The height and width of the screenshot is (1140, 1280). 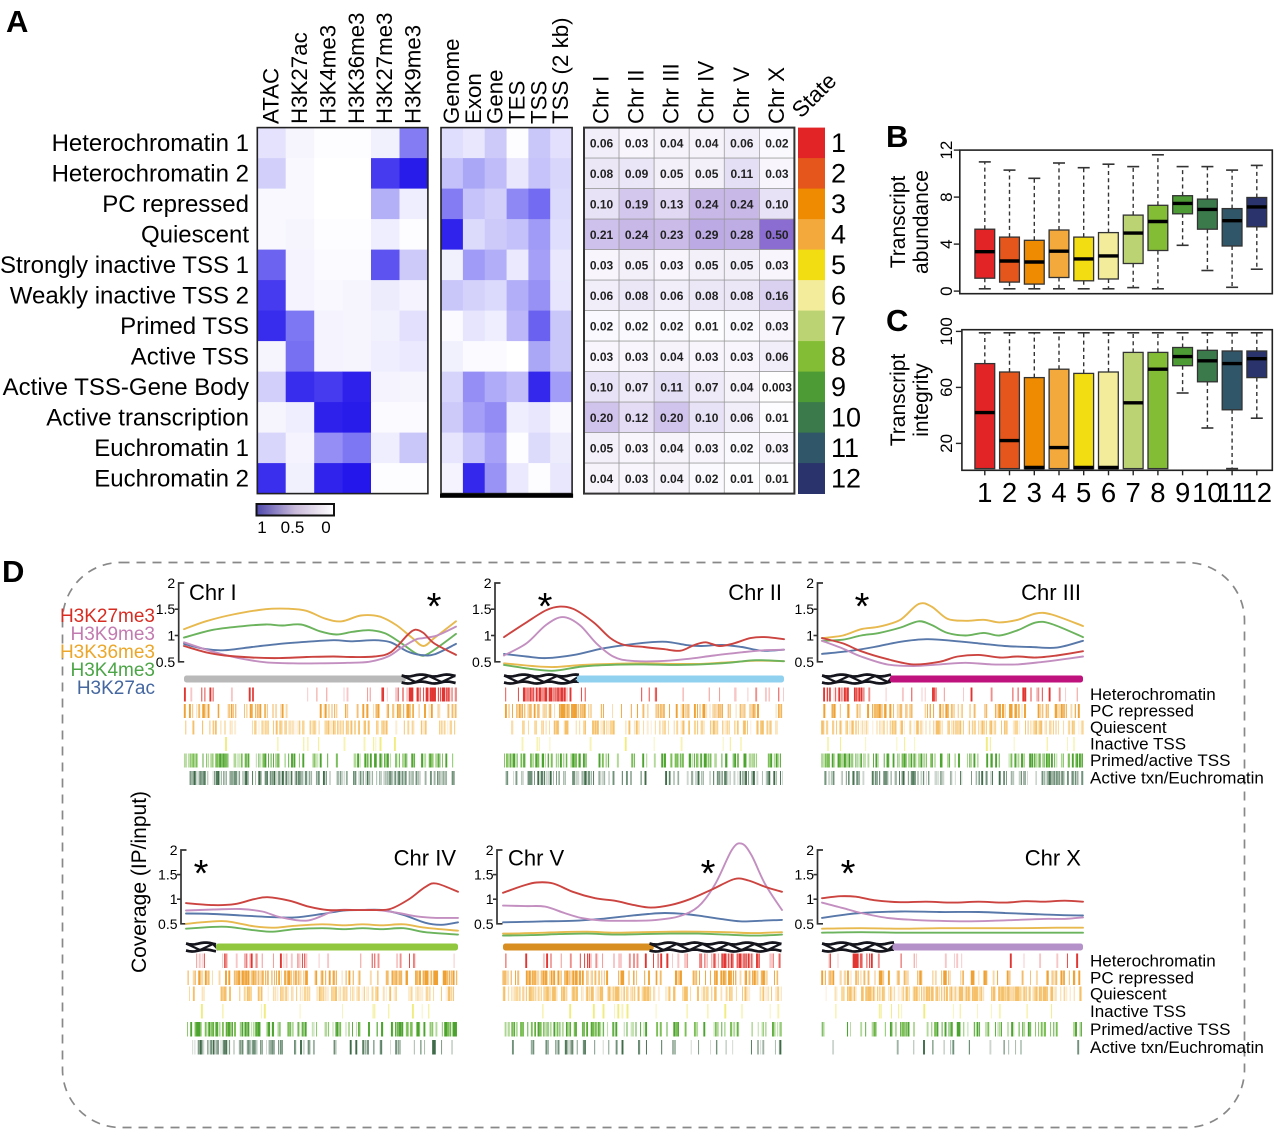 I want to click on svg-text: H3K9me3, so click(x=113, y=634).